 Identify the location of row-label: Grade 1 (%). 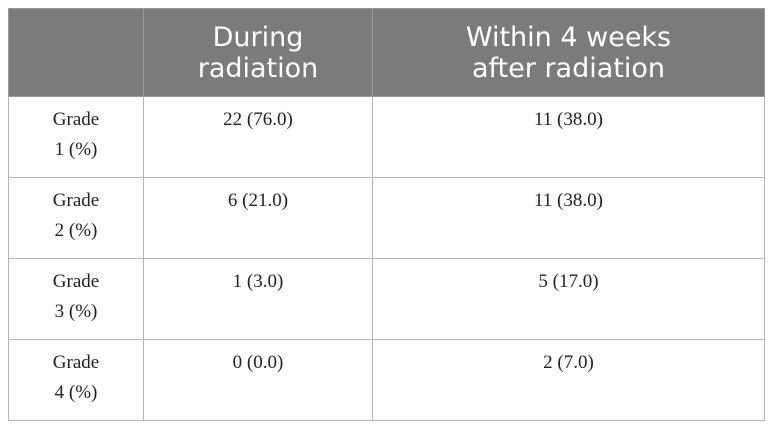
(76, 137).